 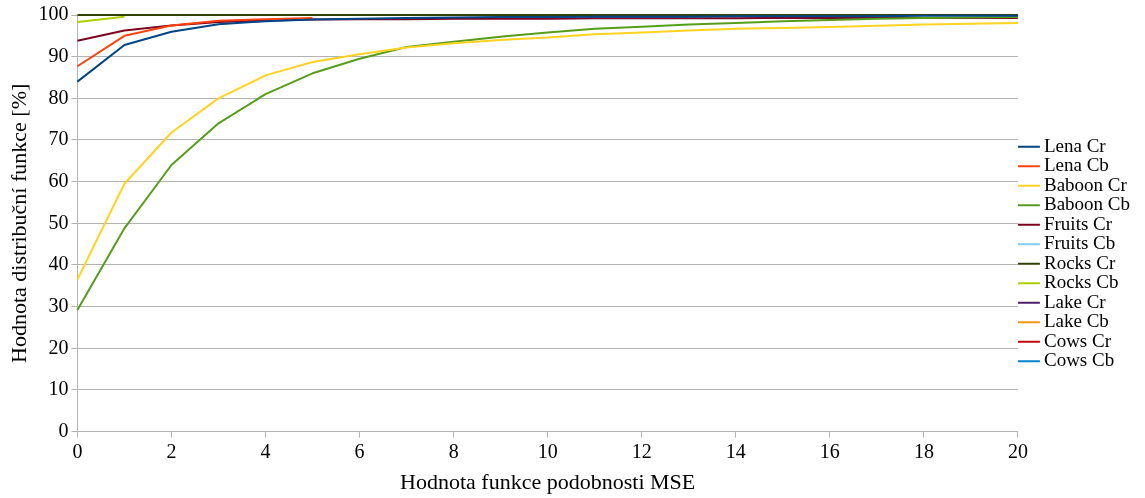 What do you see at coordinates (77, 450) in the screenshot?
I see `x-tick-label: 0` at bounding box center [77, 450].